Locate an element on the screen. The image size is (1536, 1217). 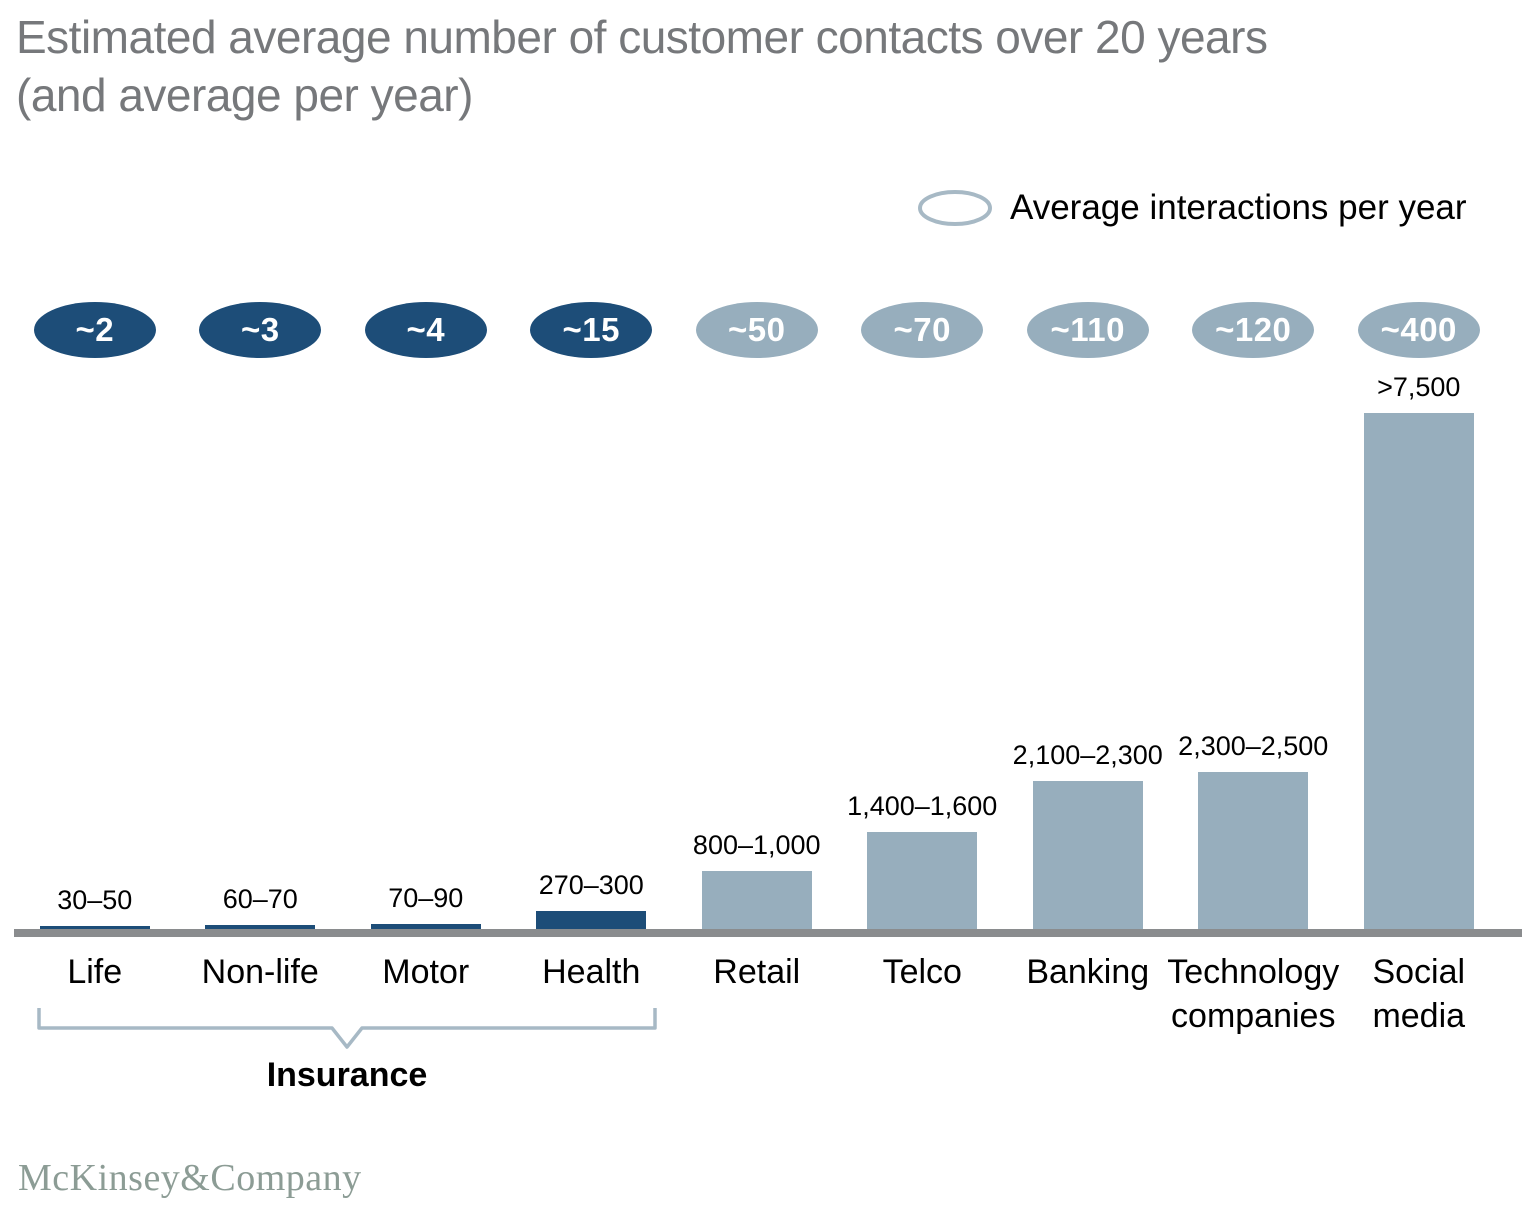
bar-value-label: 800–1,000 is located at coordinates (756, 845).